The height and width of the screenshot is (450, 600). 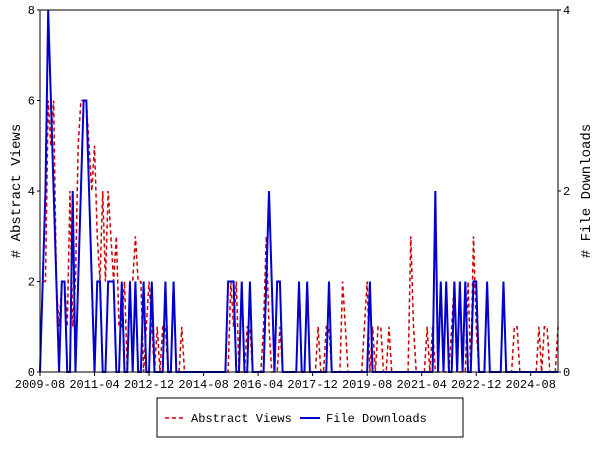 What do you see at coordinates (476, 385) in the screenshot?
I see `x-tick-label: 2022-12` at bounding box center [476, 385].